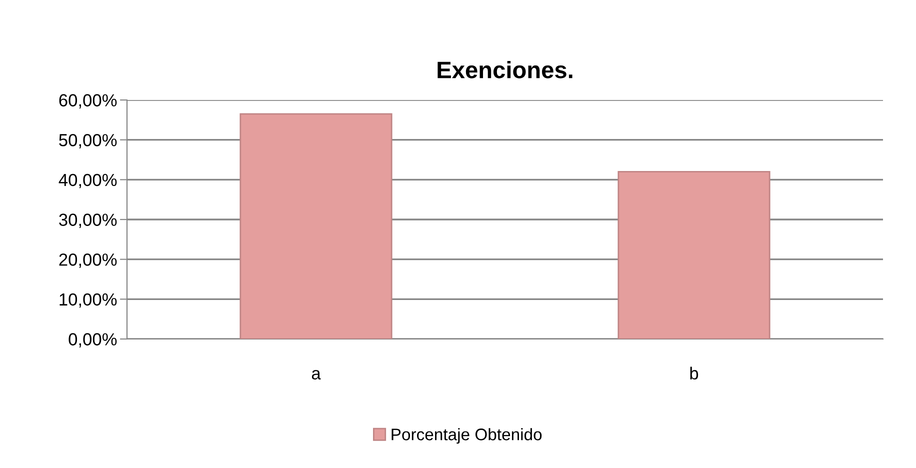  What do you see at coordinates (88, 101) in the screenshot?
I see `y-tick-label: 60,00%` at bounding box center [88, 101].